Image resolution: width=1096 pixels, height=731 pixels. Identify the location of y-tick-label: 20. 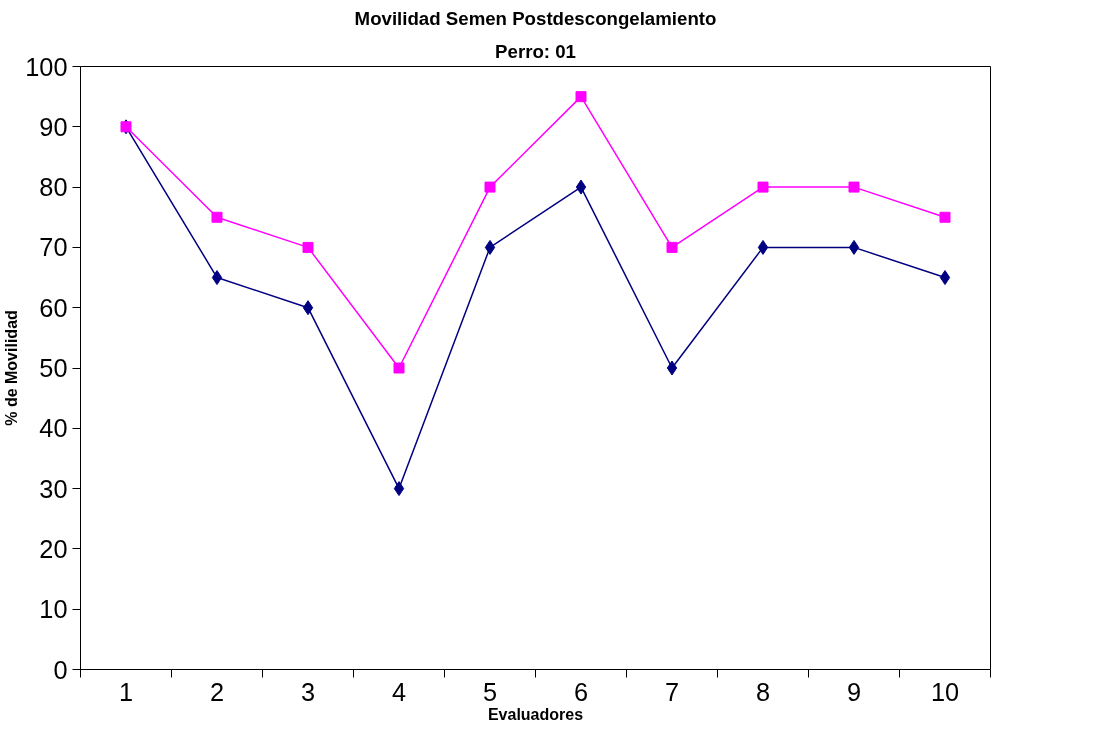
(53, 548).